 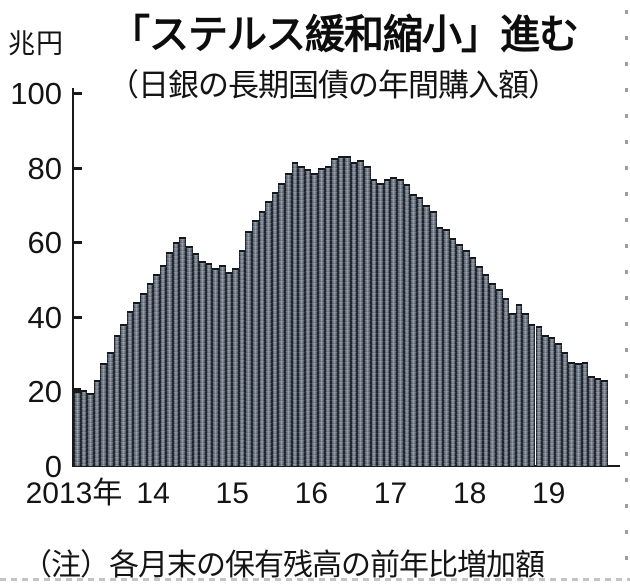 I want to click on x-tick-label: 19, so click(x=549, y=493).